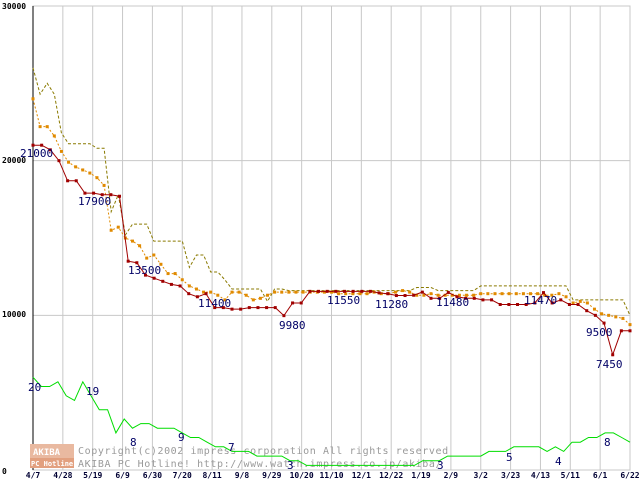 This screenshot has width=640, height=480. What do you see at coordinates (599, 332) in the screenshot?
I see `data-label-9500: 9500` at bounding box center [599, 332].